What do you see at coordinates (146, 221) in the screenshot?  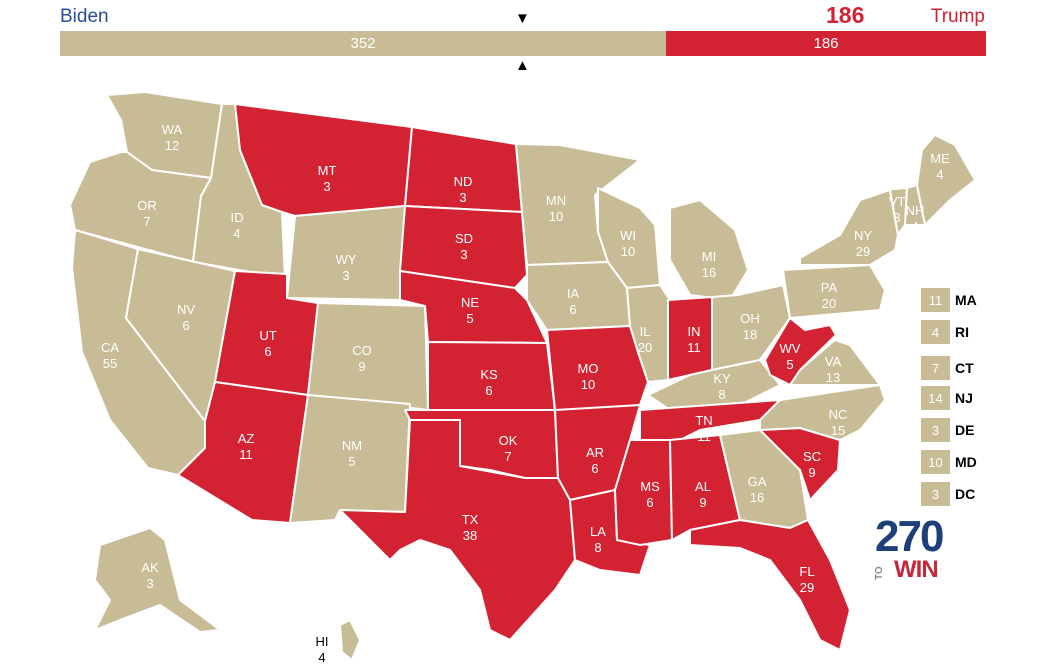 I see `state-ev-or: 7` at bounding box center [146, 221].